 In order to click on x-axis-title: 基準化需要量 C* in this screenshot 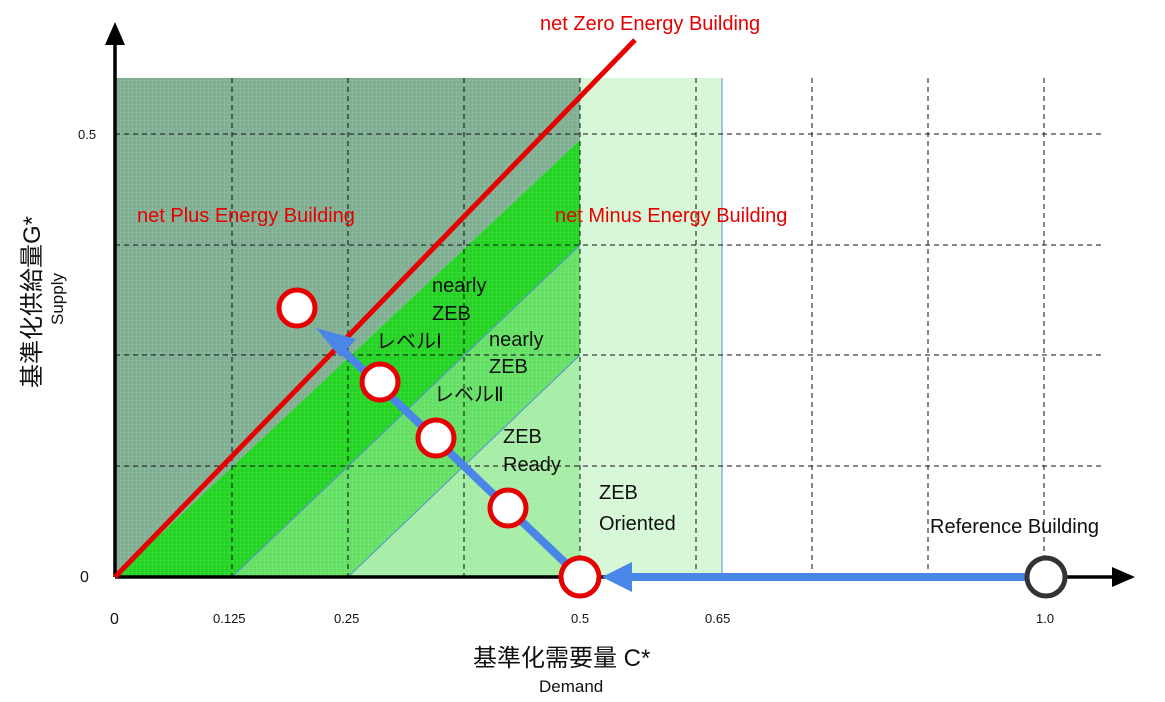, I will do `click(561, 658)`.